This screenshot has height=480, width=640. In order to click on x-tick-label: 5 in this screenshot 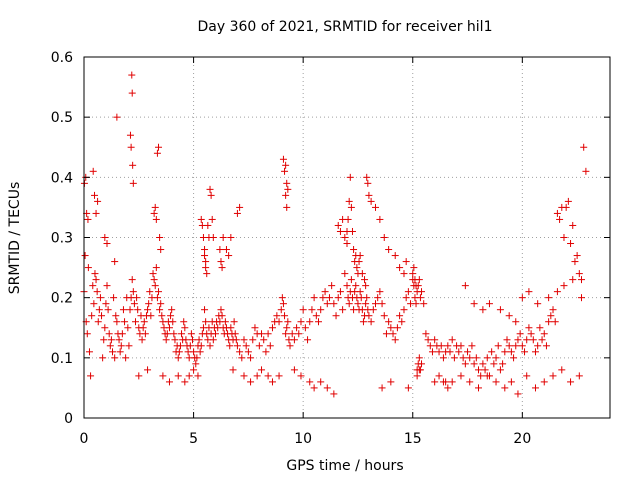, I will do `click(193, 439)`.